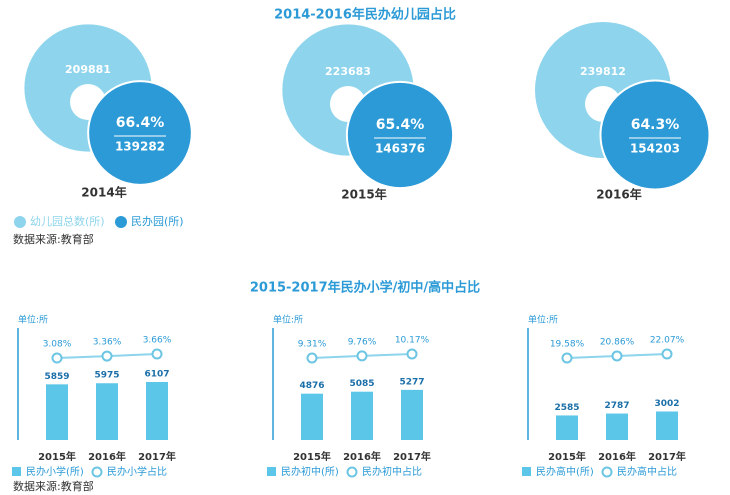 This screenshot has width=730, height=495. I want to click on section-title: 2015-2017年民办小学/初中/高中占比, so click(365, 288).